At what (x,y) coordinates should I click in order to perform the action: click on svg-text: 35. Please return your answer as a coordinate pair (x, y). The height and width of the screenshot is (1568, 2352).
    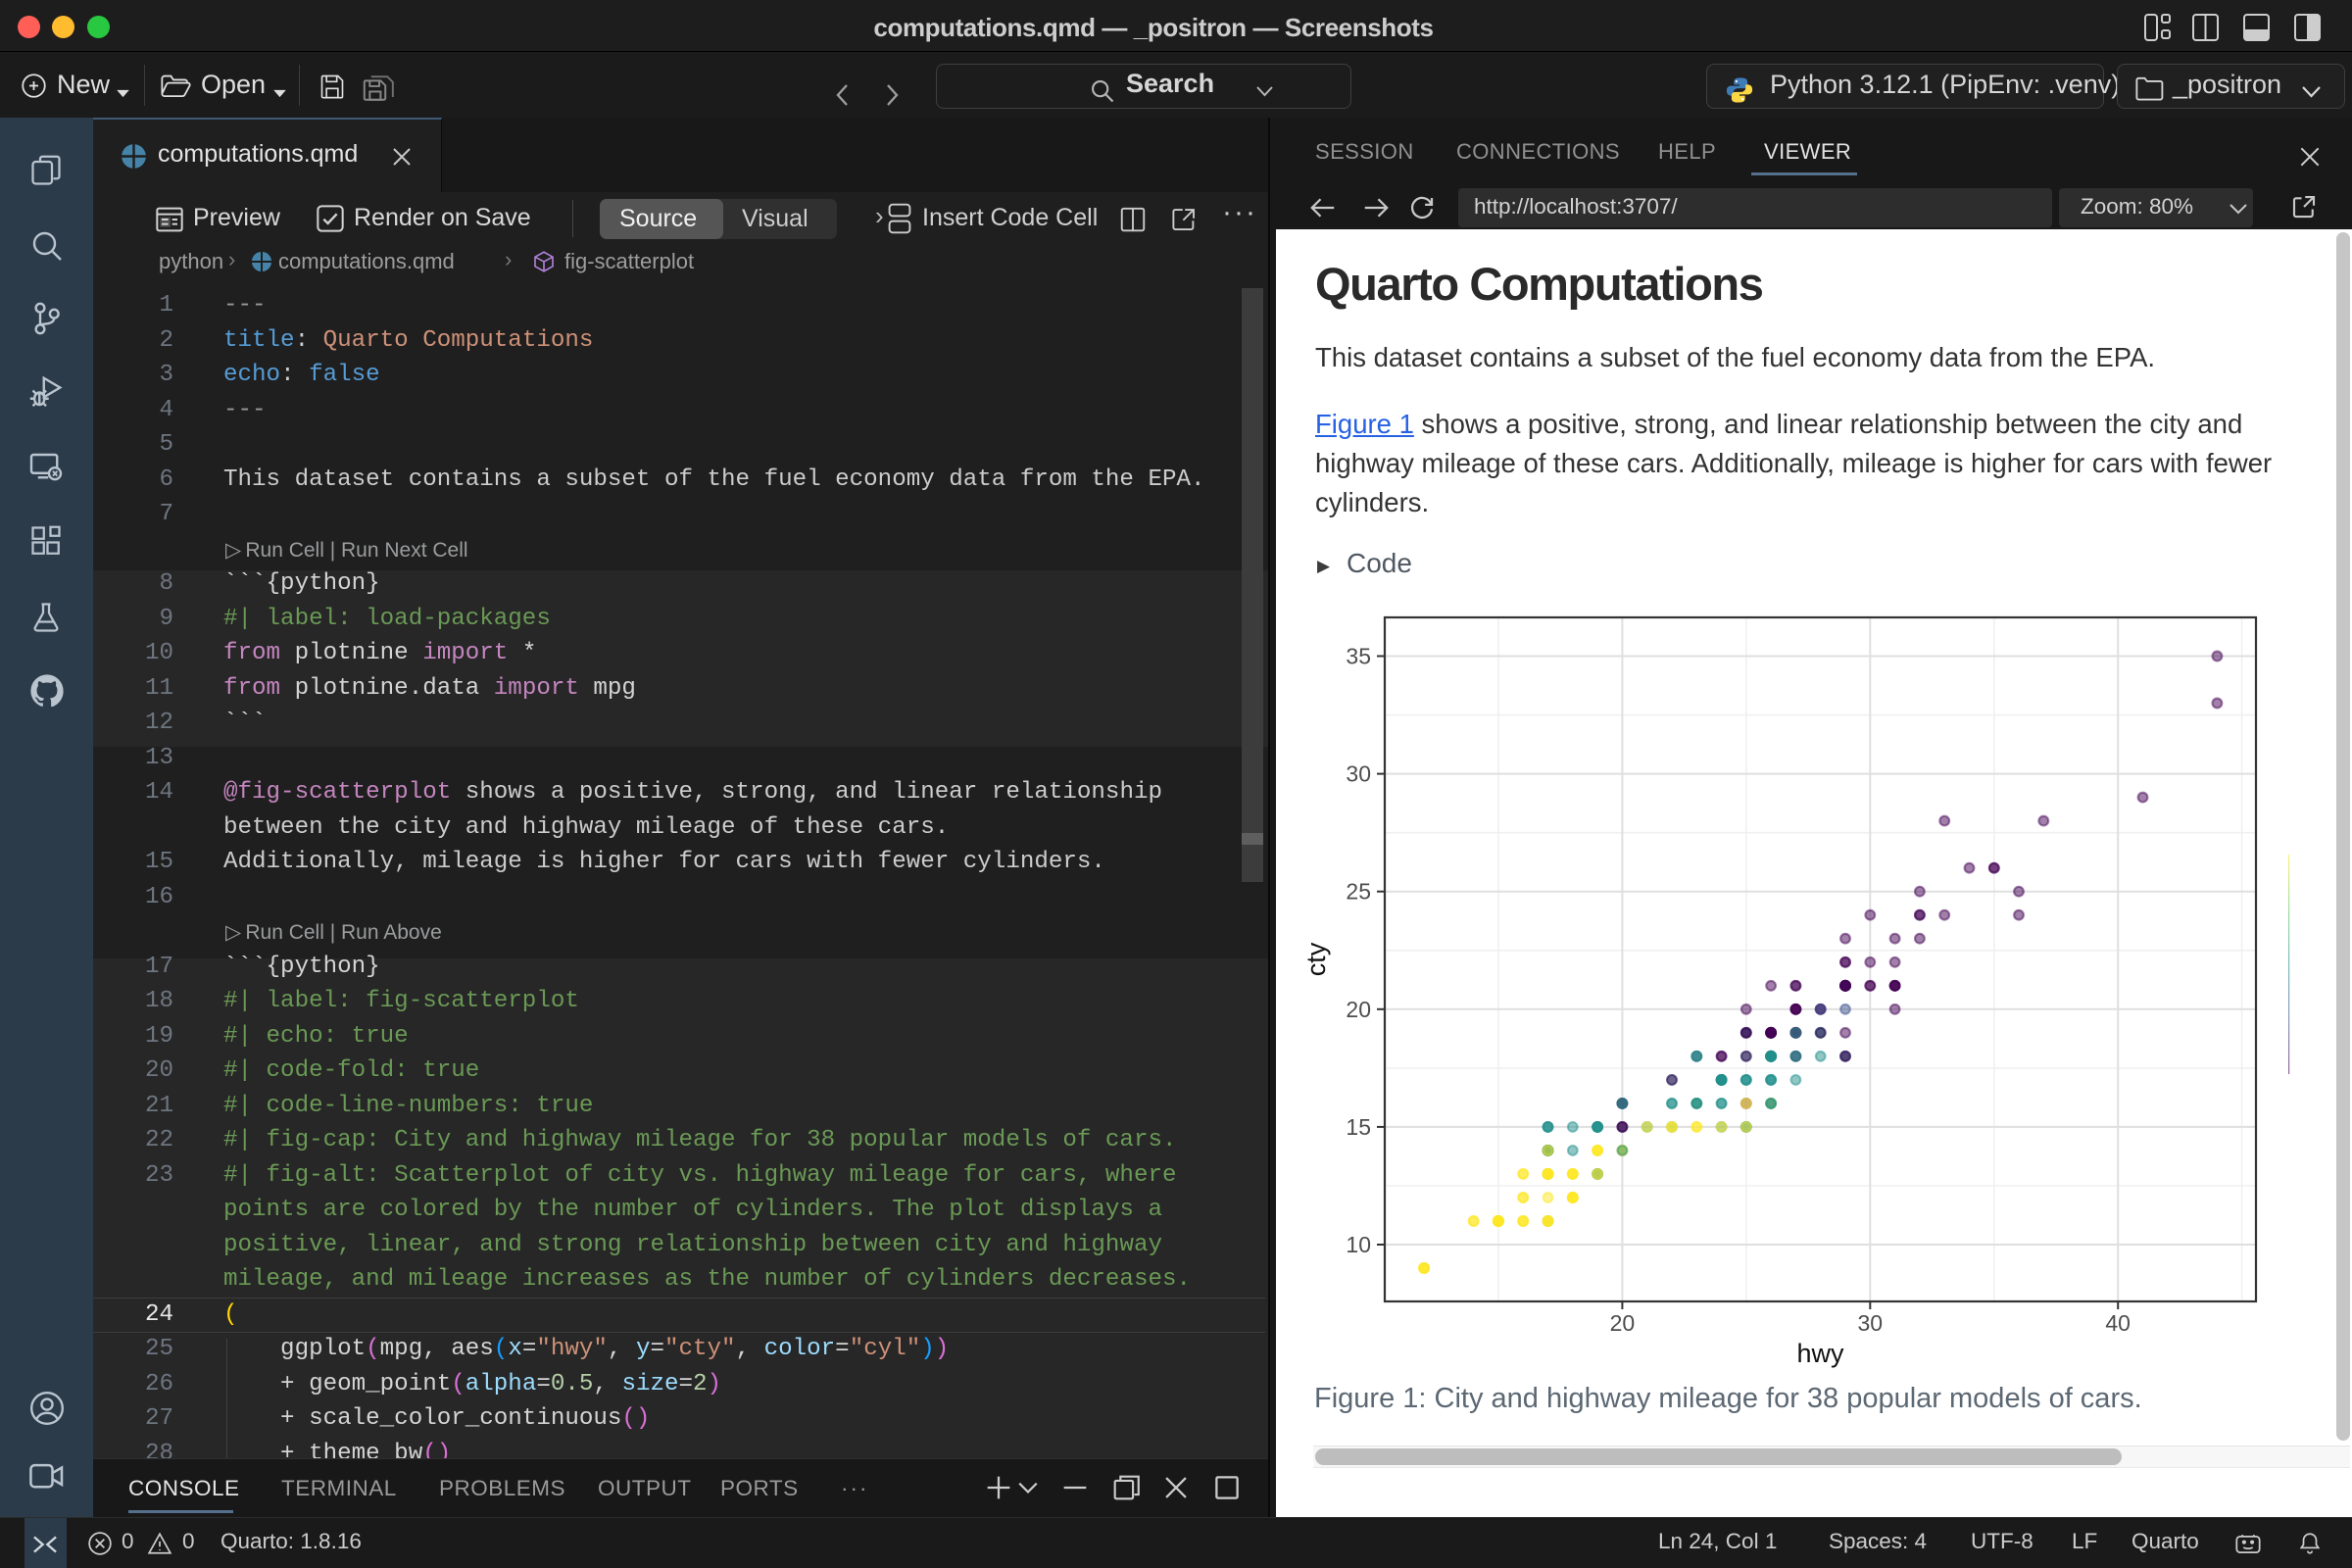
    Looking at the image, I should click on (1358, 656).